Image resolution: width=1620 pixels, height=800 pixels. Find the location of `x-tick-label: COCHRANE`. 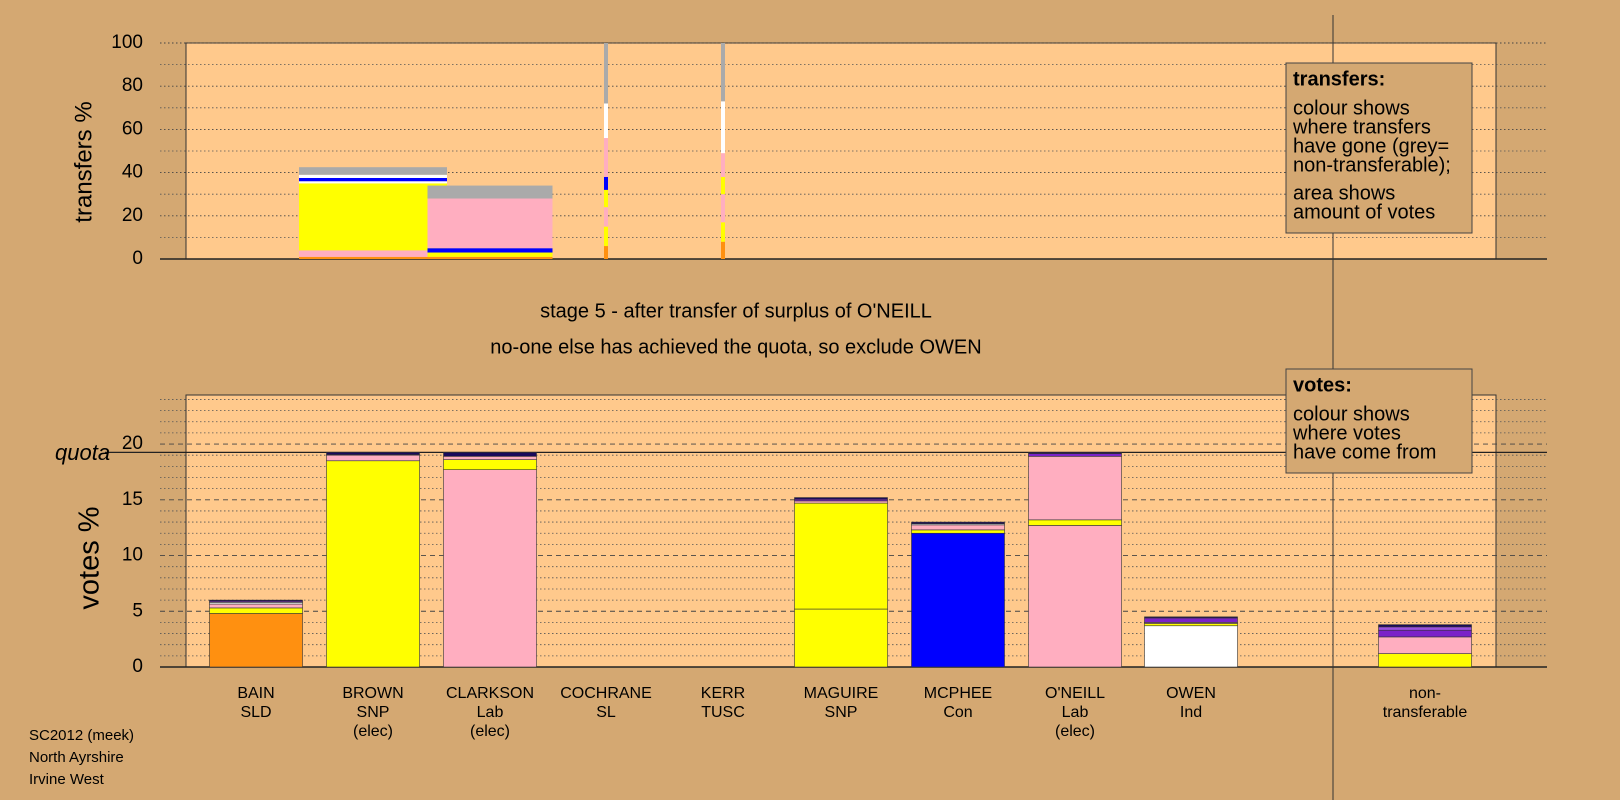

x-tick-label: COCHRANE is located at coordinates (606, 693).